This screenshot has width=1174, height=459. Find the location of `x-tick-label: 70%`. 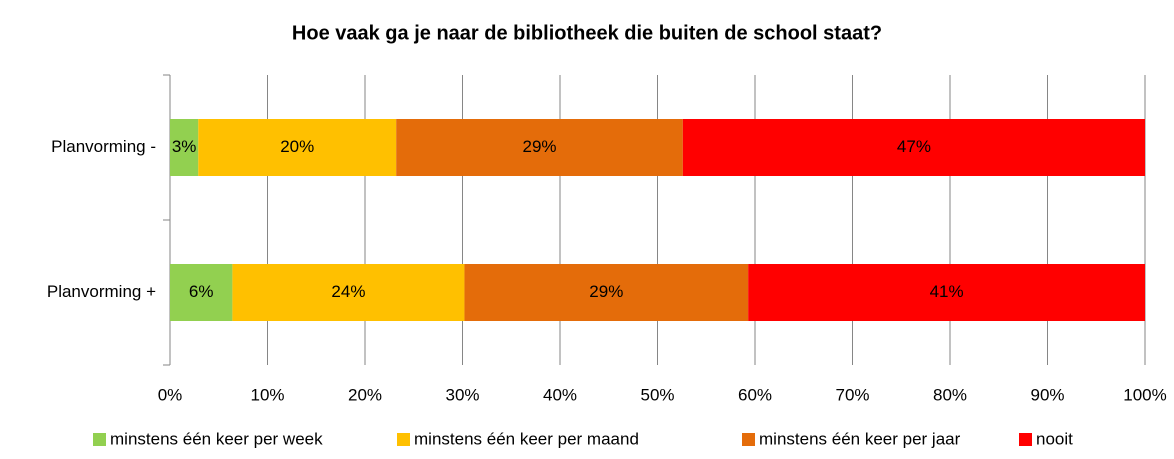

x-tick-label: 70% is located at coordinates (852, 394).